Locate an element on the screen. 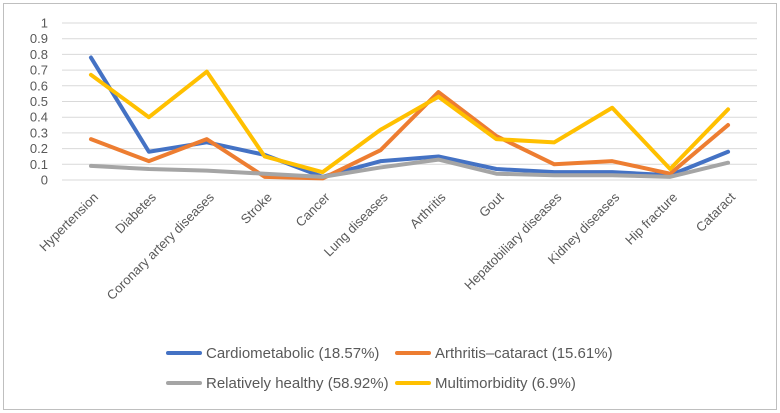 This screenshot has height=413, width=780. svg-text: Coronary artery diseases is located at coordinates (161, 246).